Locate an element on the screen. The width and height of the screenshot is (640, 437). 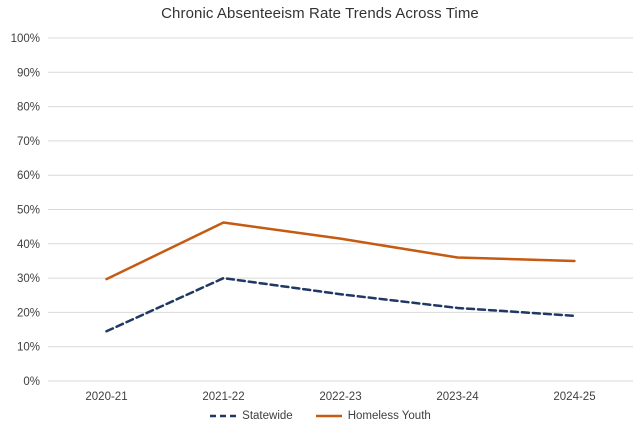
legend-label: Statewide is located at coordinates (267, 416).